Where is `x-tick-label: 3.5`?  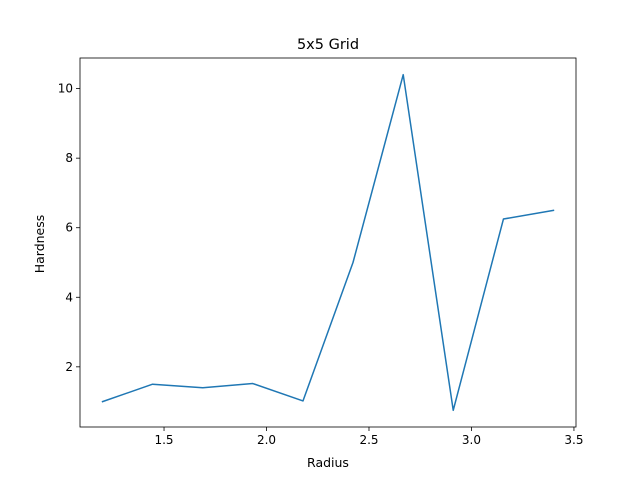
x-tick-label: 3.5 is located at coordinates (573, 440).